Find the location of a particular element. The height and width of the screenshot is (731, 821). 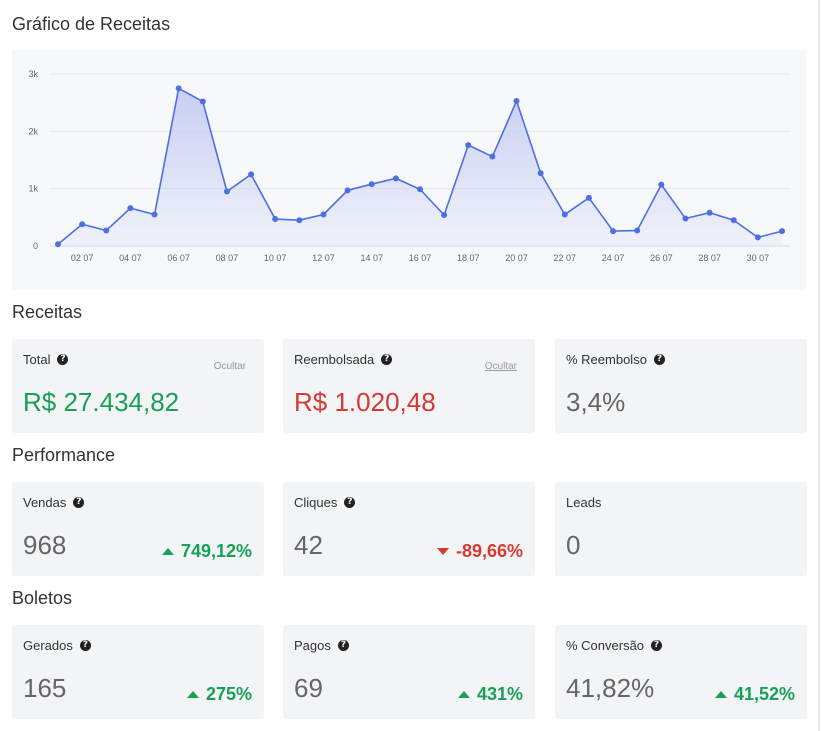

section-title-boletos: Boletos is located at coordinates (42, 598).